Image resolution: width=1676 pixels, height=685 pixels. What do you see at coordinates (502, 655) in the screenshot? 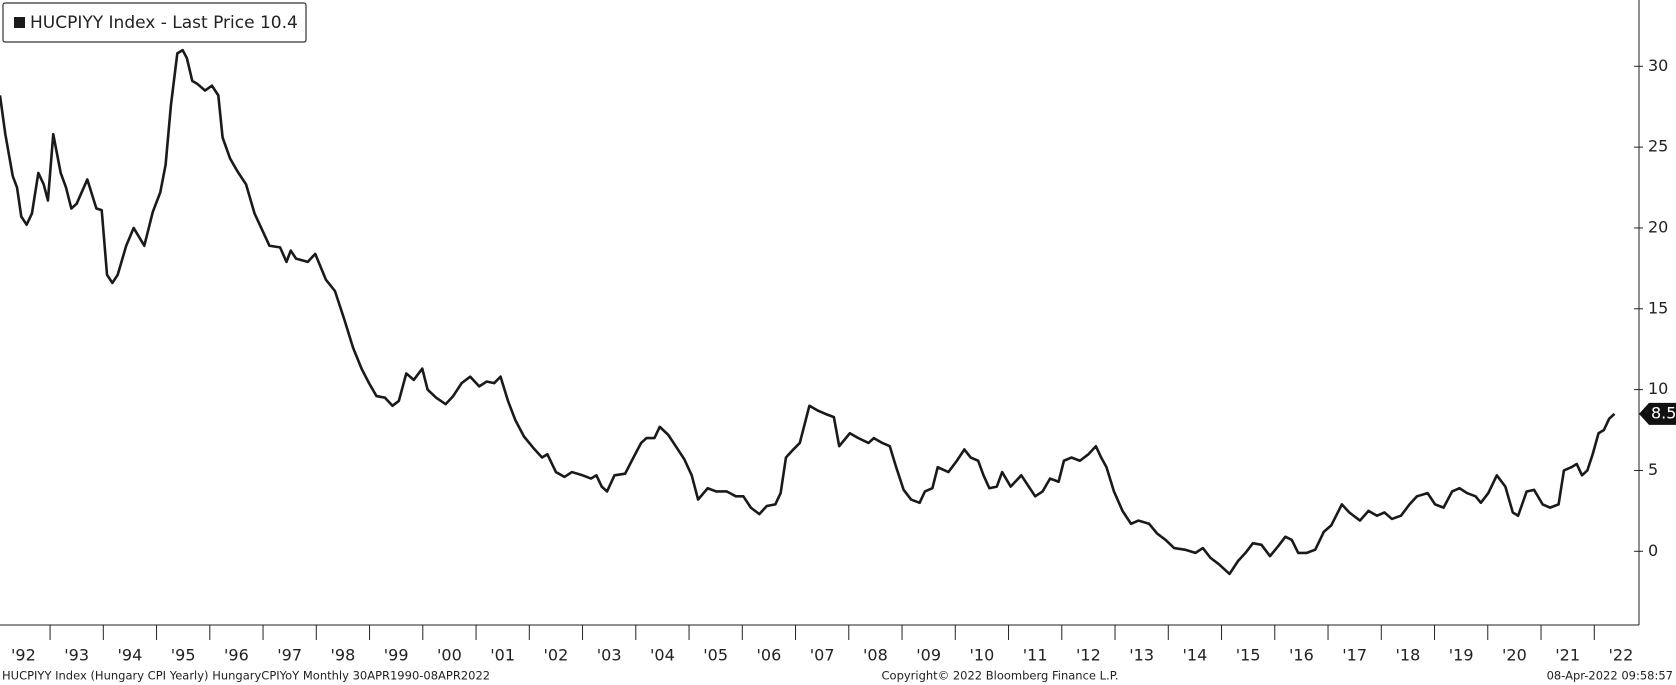
I see `x-tick-label: '01` at bounding box center [502, 655].